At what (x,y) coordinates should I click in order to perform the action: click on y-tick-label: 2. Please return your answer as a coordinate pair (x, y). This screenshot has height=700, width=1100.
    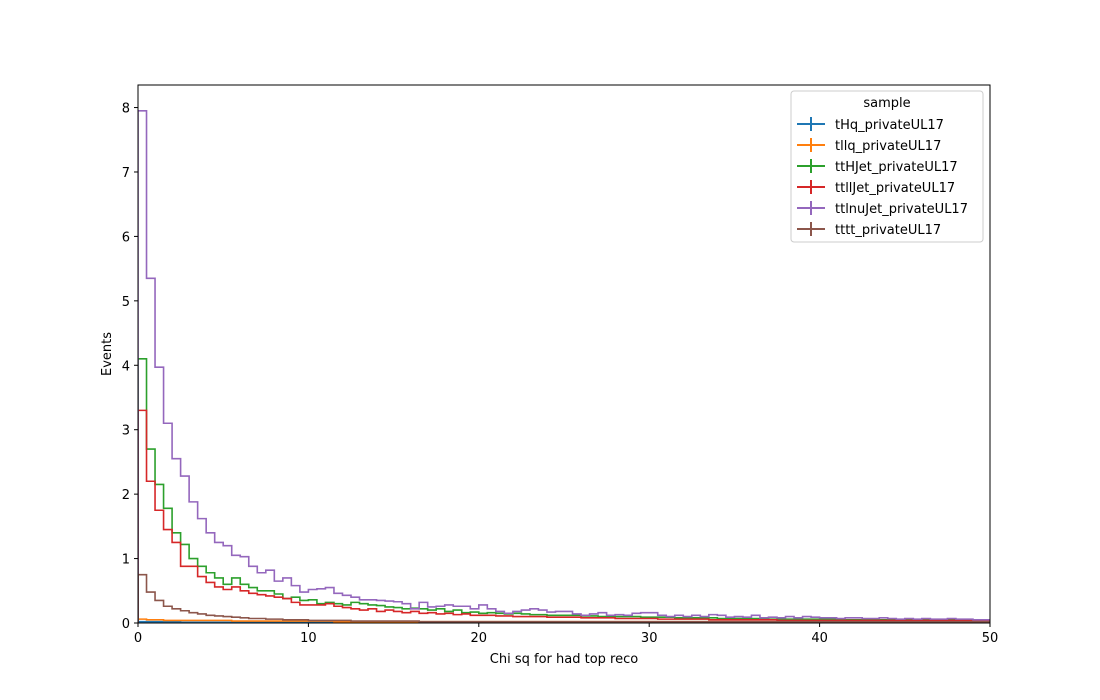
    Looking at the image, I should click on (126, 495).